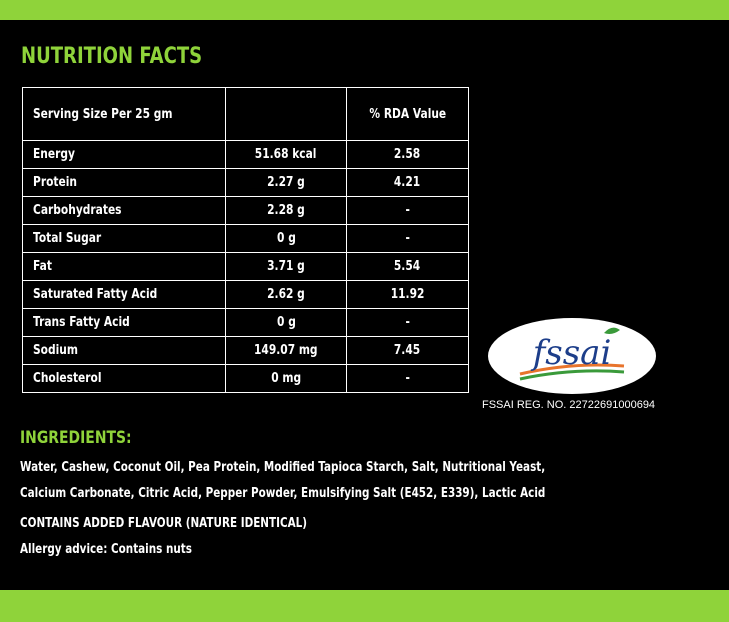  Describe the element at coordinates (407, 294) in the screenshot. I see `nutrient-rda: 11.92` at that location.